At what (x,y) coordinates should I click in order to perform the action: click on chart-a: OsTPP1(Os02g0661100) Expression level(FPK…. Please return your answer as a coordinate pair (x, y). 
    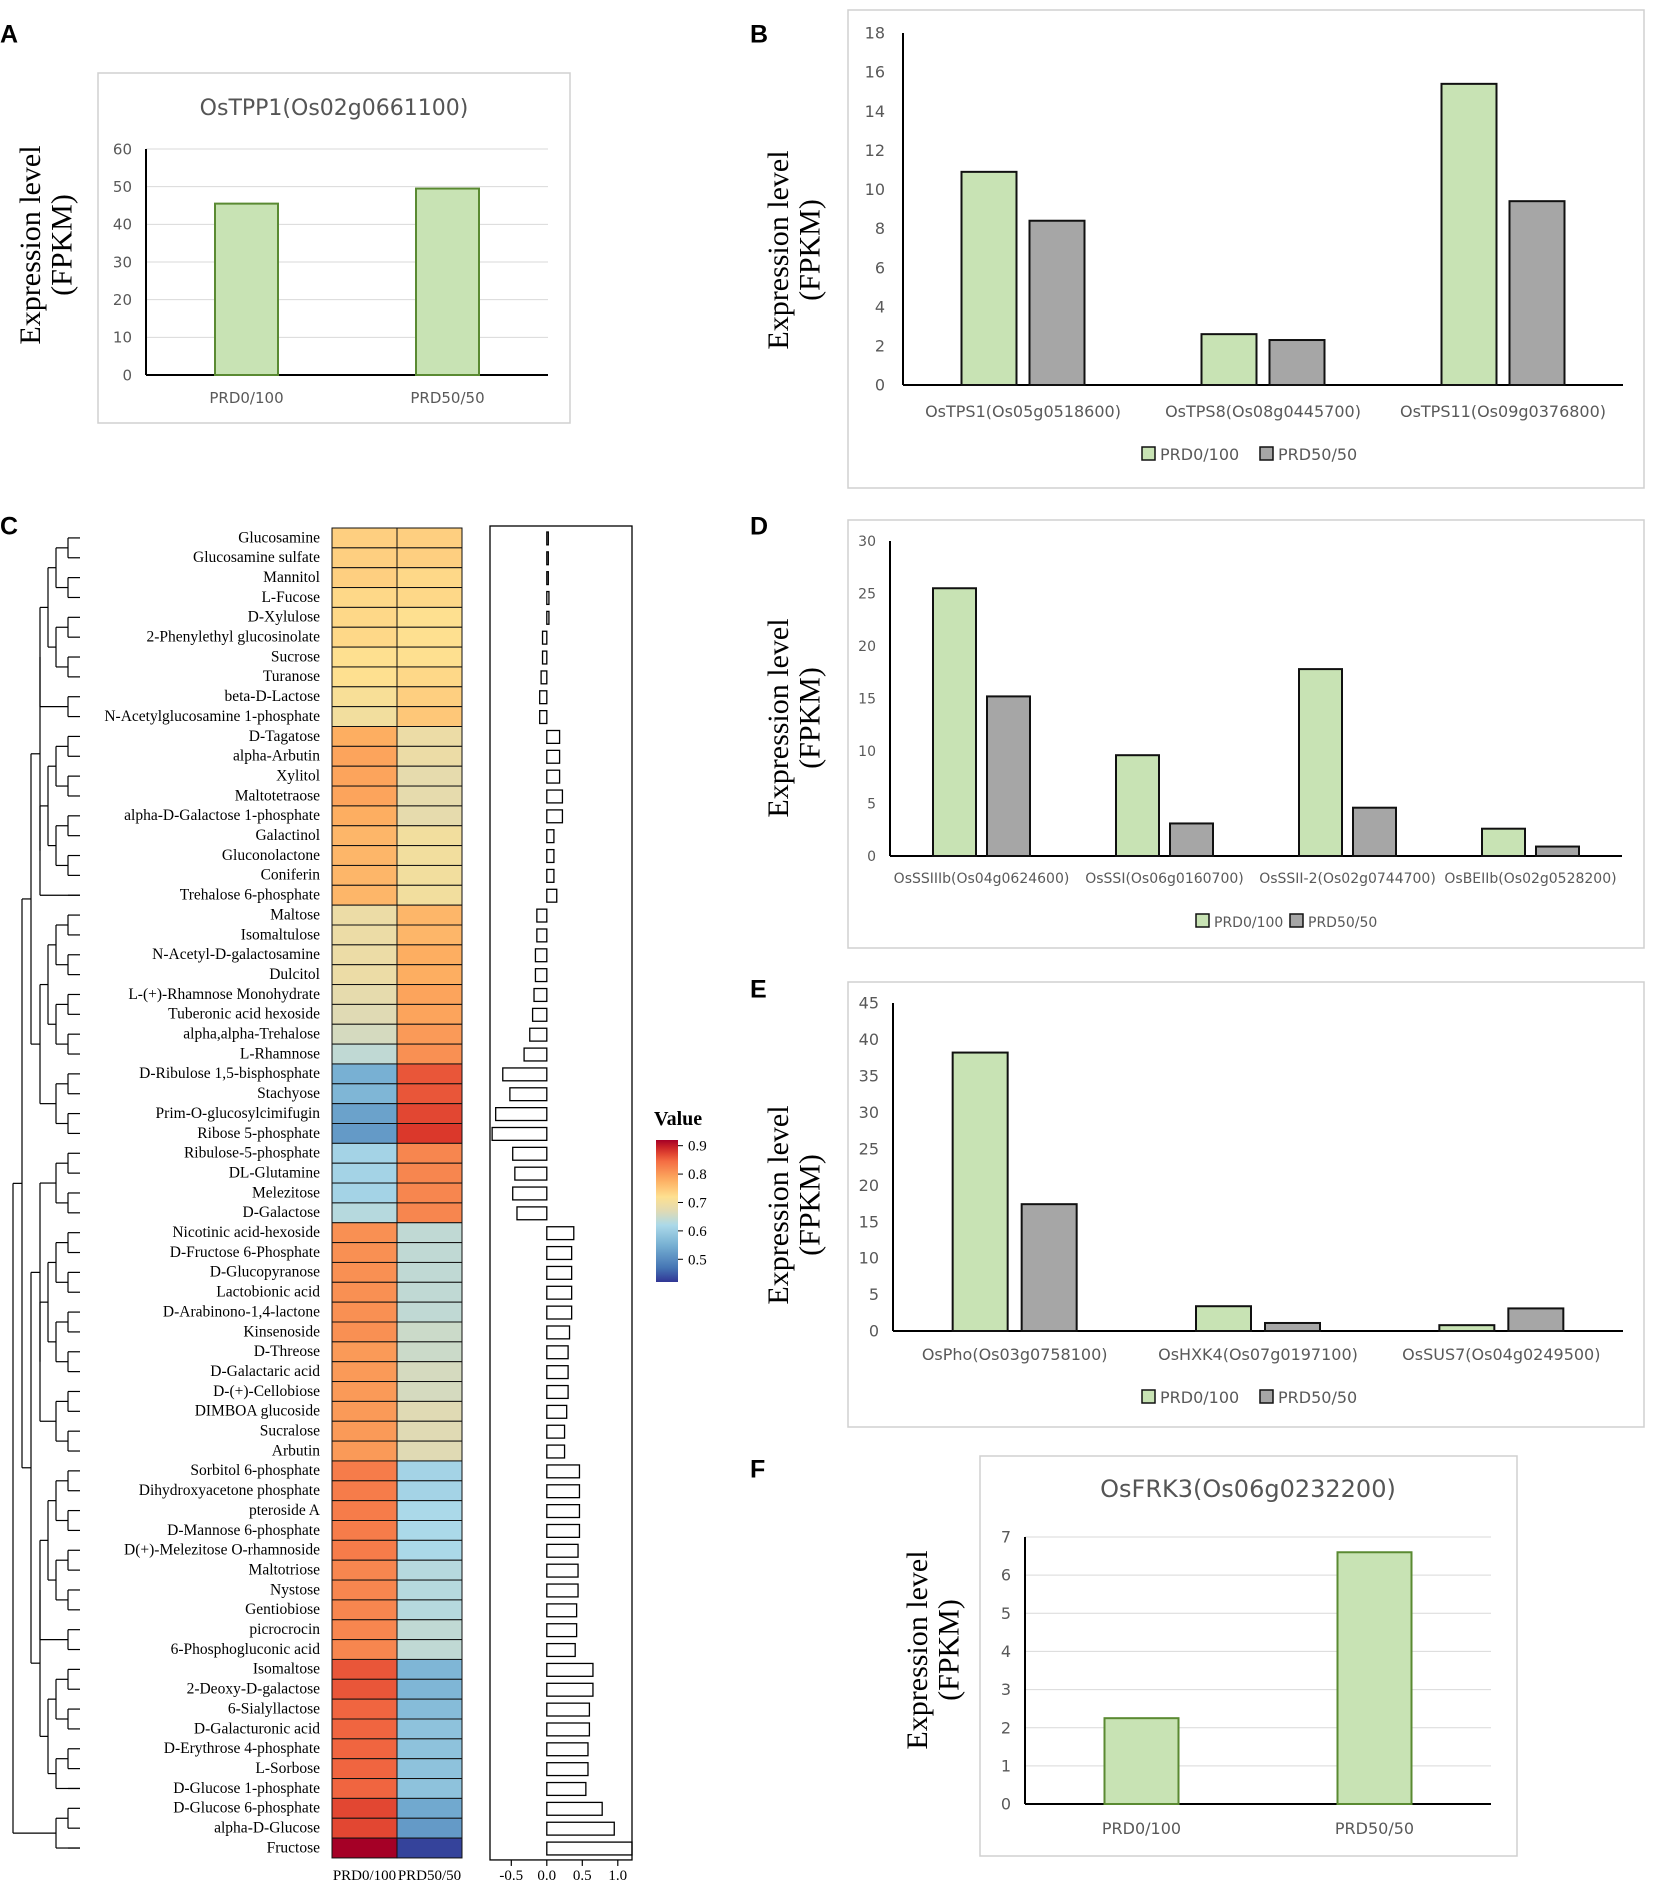
    Looking at the image, I should click on (292, 248).